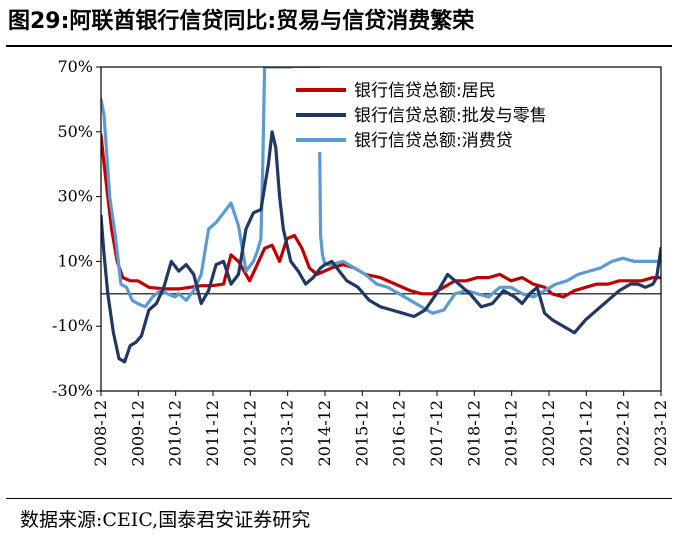  What do you see at coordinates (72, 325) in the screenshot?
I see `y-tick-label: -10%` at bounding box center [72, 325].